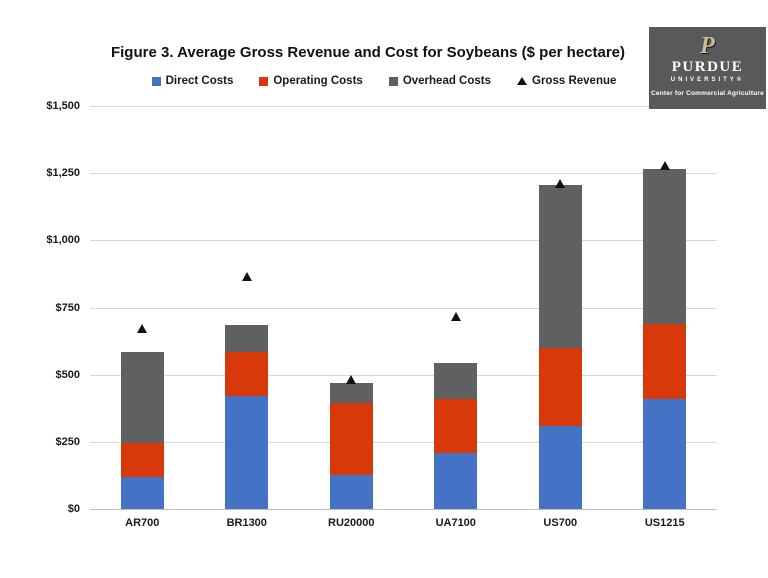 Image resolution: width=768 pixels, height=578 pixels. Describe the element at coordinates (142, 492) in the screenshot. I see `bar-segment-direct-costs-AR700` at that location.